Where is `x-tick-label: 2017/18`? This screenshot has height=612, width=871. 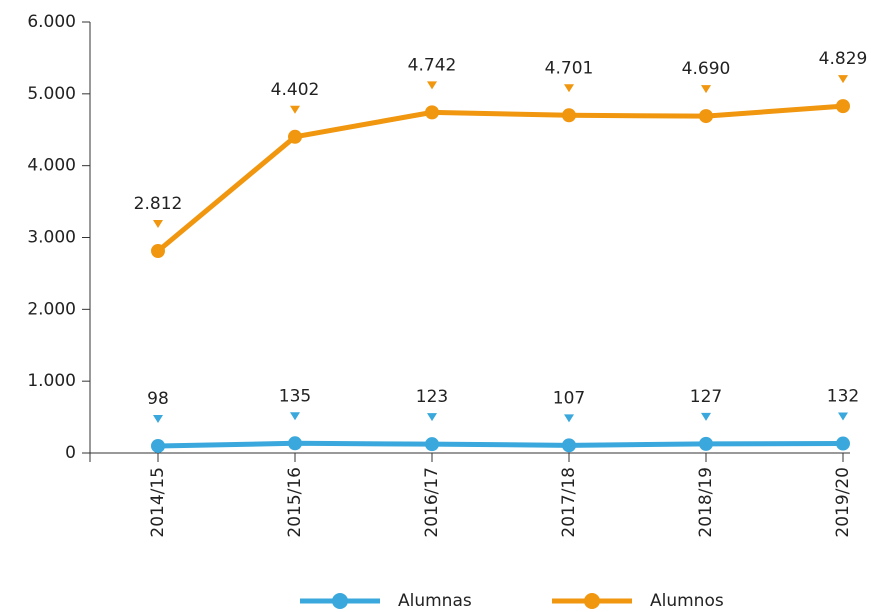 x-tick-label: 2017/18 is located at coordinates (569, 502).